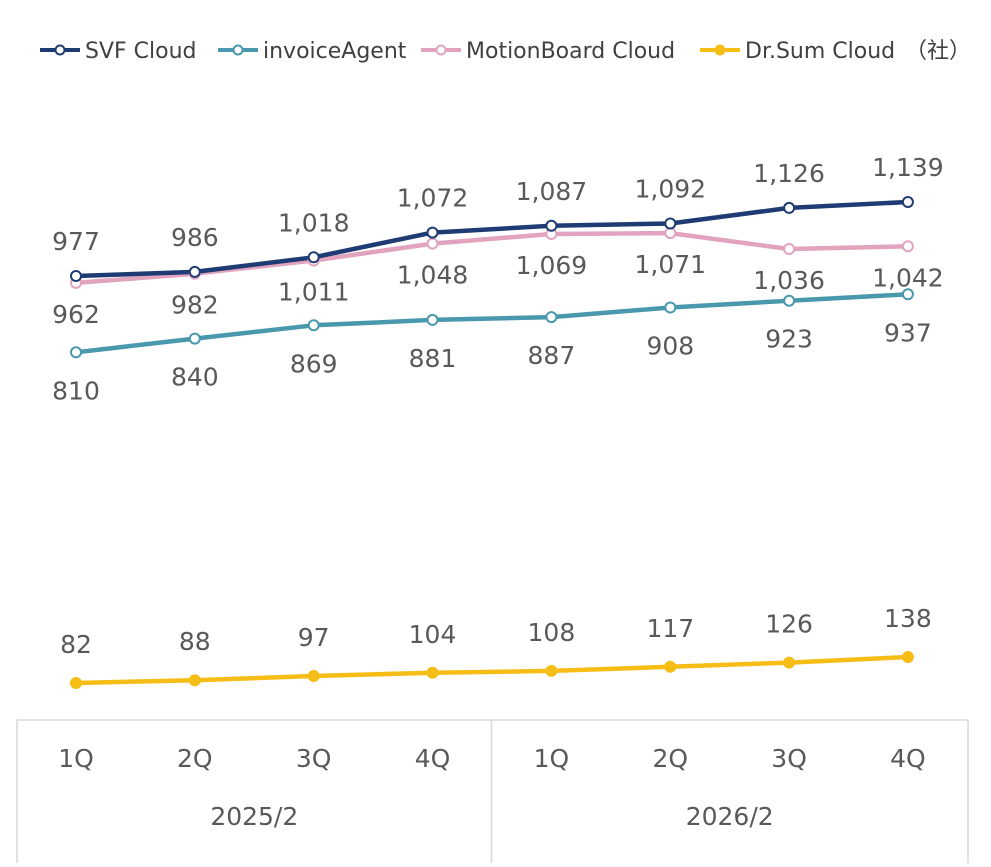  I want to click on data-label-dr-sum-cloud-4: 104, so click(433, 634).